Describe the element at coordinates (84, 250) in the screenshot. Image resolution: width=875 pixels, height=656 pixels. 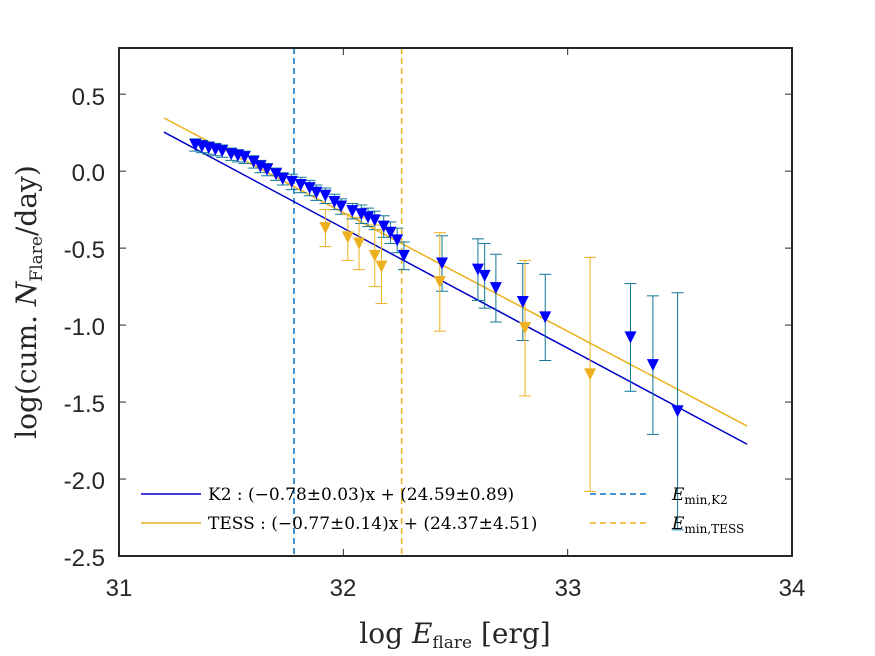
I see `y-tick-label: -0.5` at that location.